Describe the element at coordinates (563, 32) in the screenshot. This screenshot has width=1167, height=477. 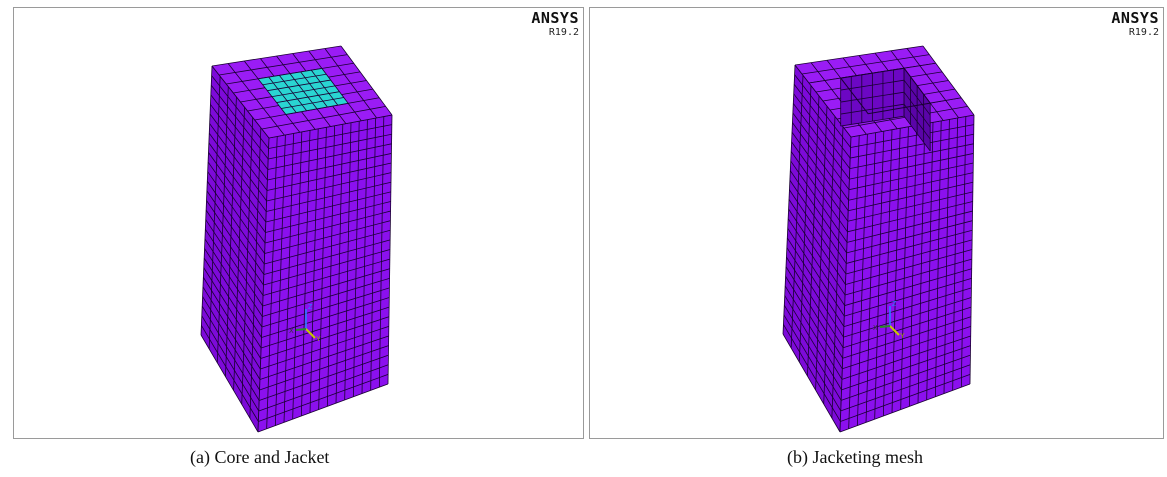
I see `ansys-version: R19.2` at that location.